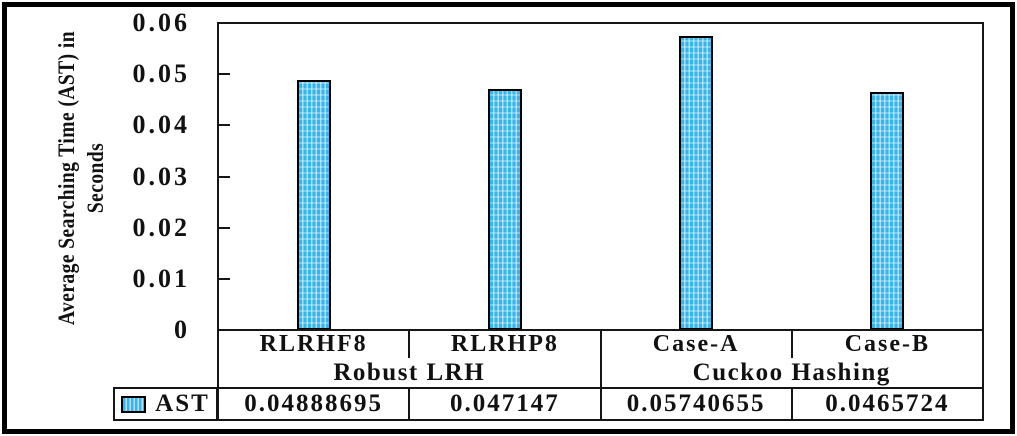  Describe the element at coordinates (182, 403) in the screenshot. I see `legend-series-label: AST` at that location.